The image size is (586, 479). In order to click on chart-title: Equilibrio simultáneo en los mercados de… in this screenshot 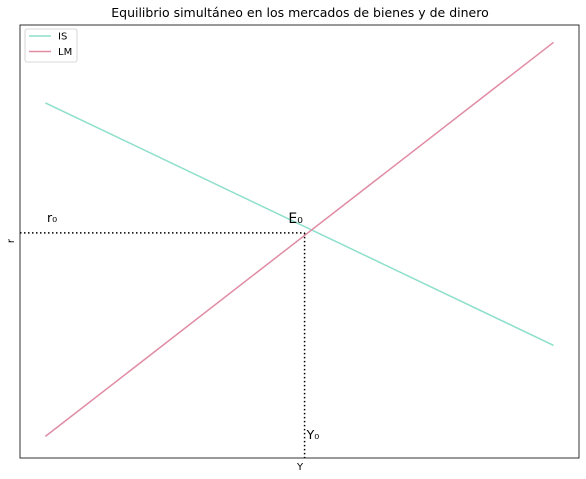, I will do `click(300, 12)`.